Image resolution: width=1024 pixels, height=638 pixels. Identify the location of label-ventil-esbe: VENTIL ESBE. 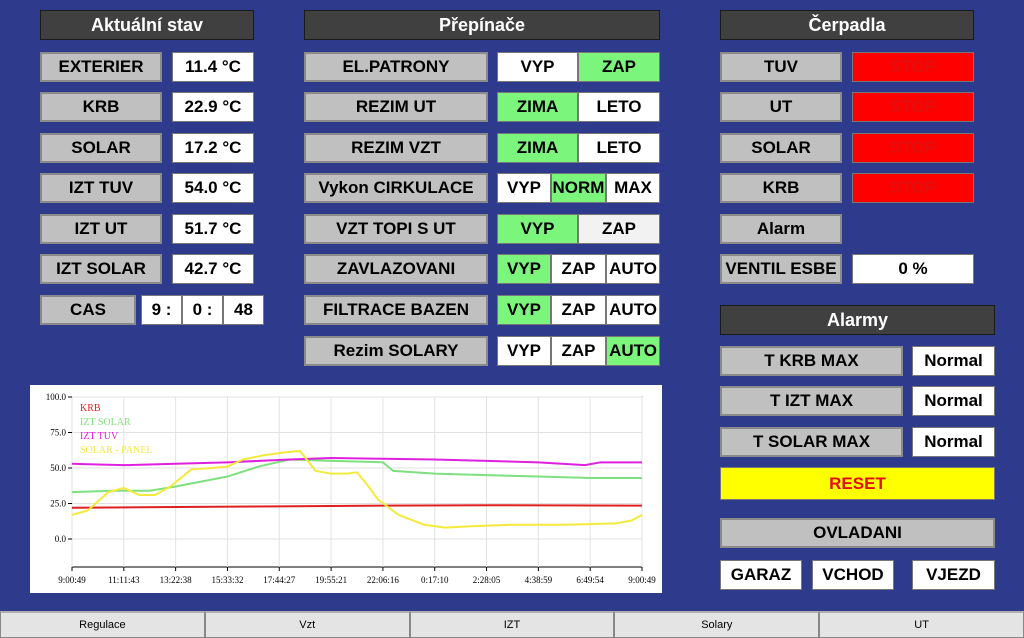
(781, 269).